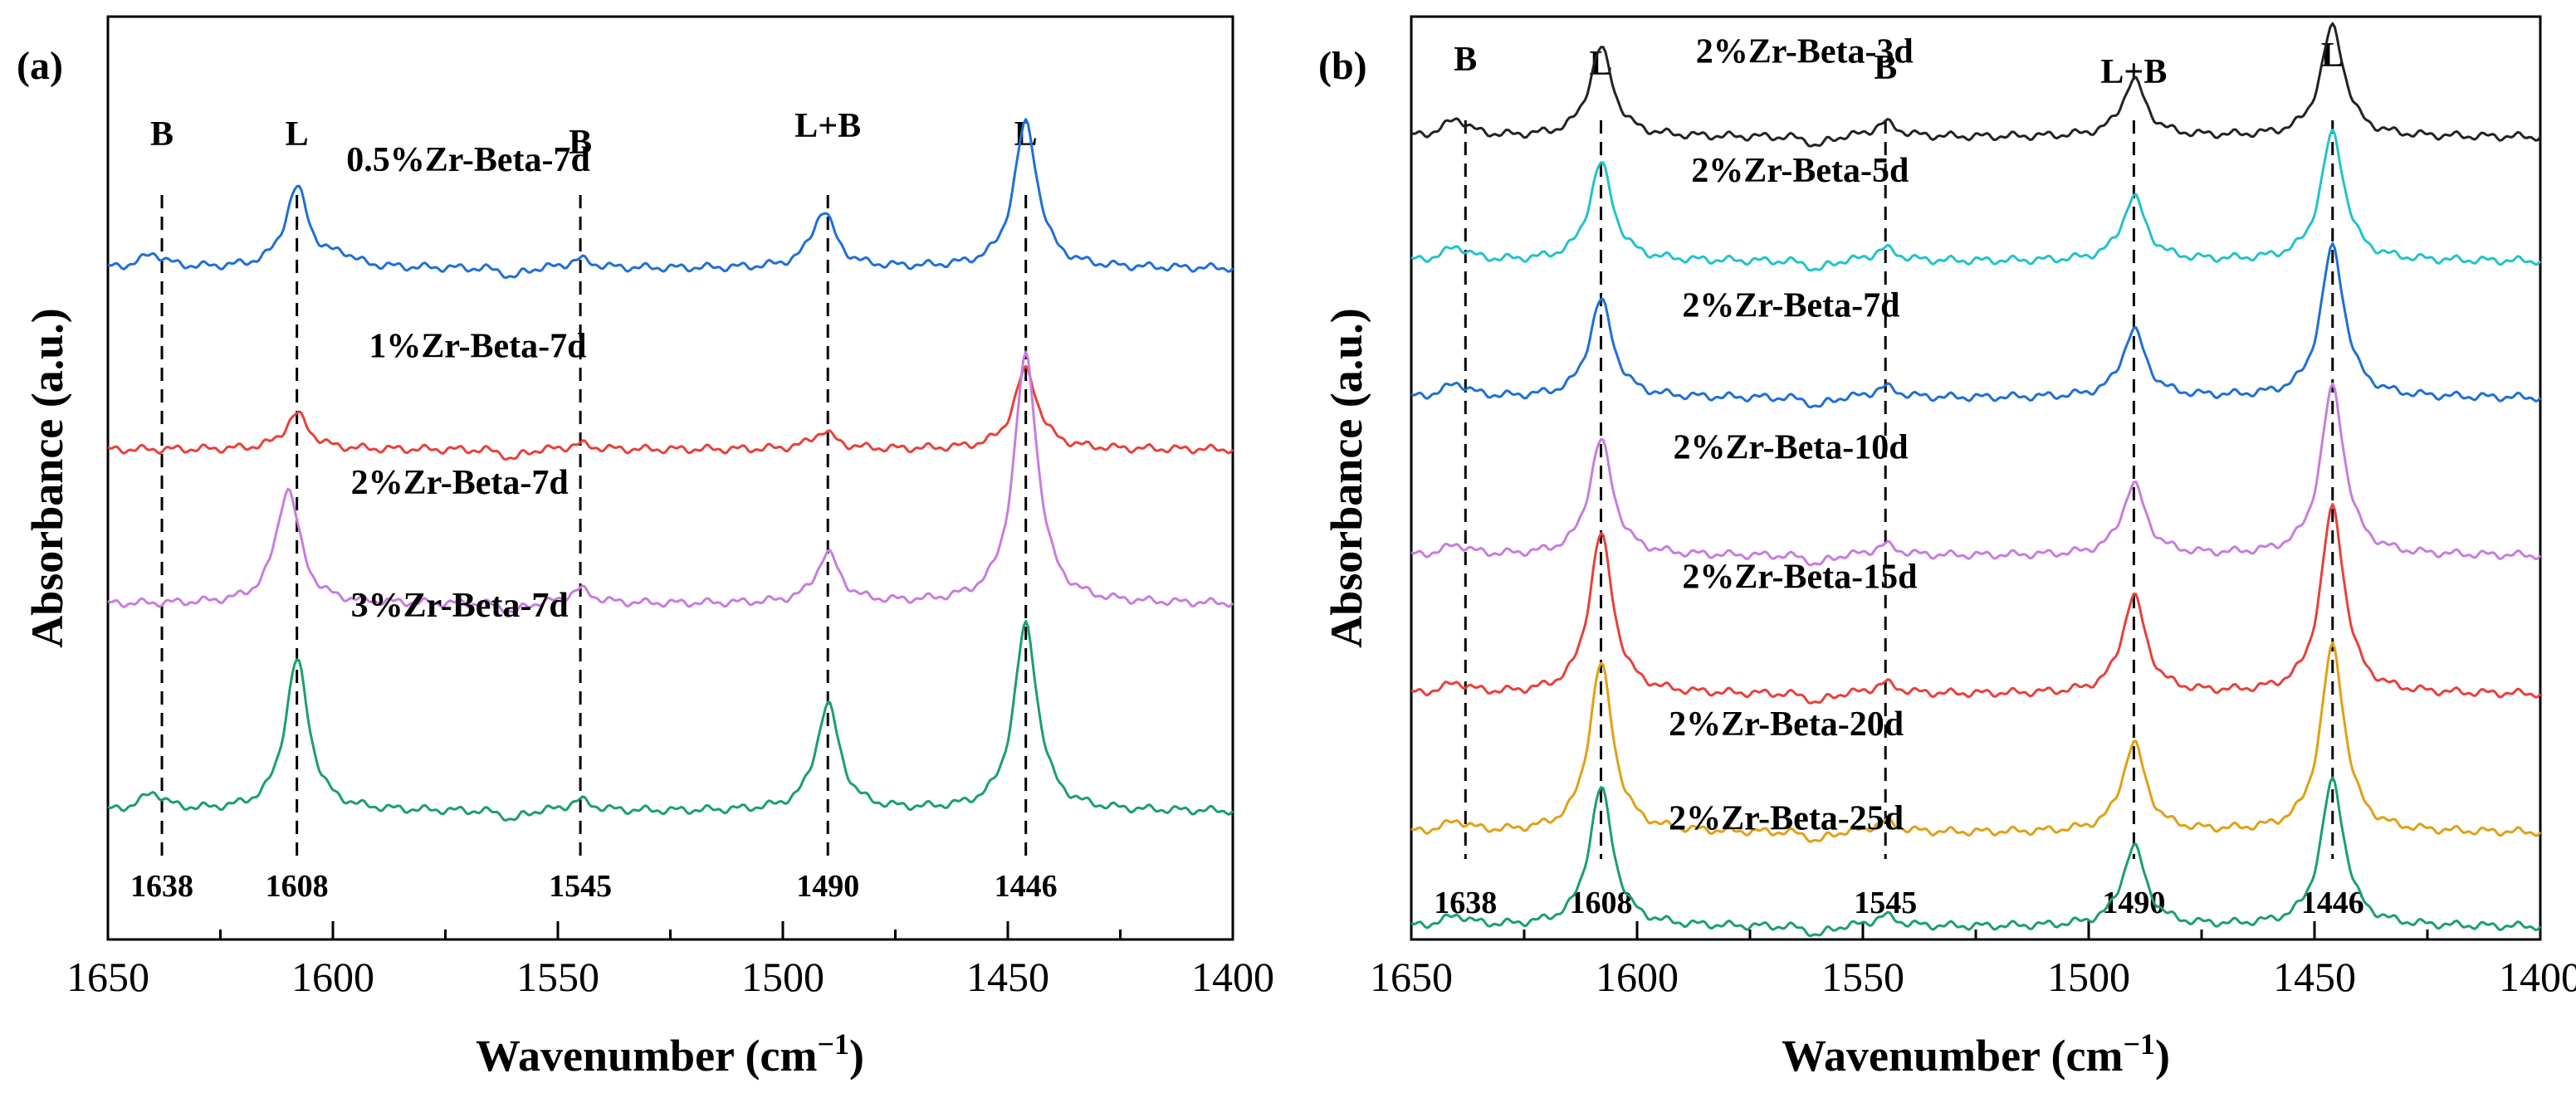 The height and width of the screenshot is (1093, 2576). Describe the element at coordinates (1952, 1056) in the screenshot. I see `x-axis-label-main-b: Wavenumber (cm` at that location.